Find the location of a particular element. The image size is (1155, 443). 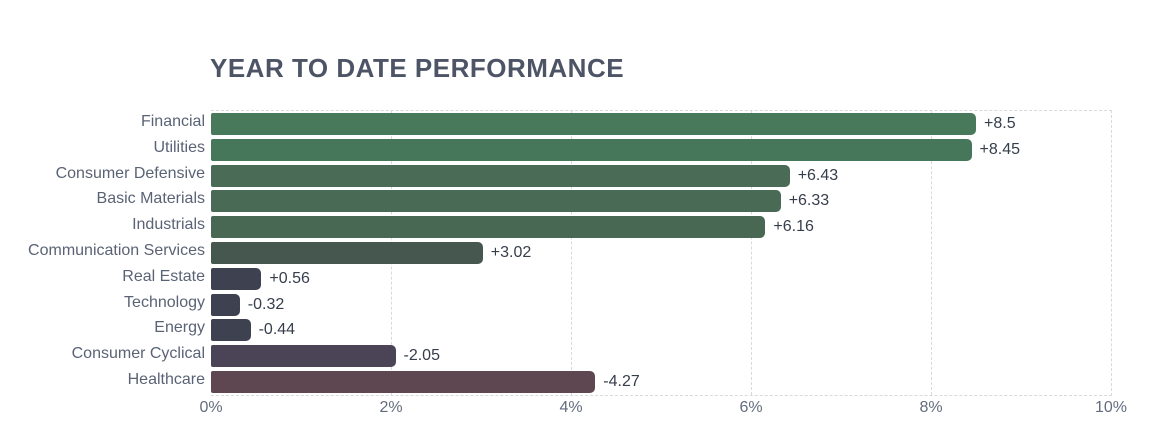

x-tick-6pct: 6% is located at coordinates (751, 407).